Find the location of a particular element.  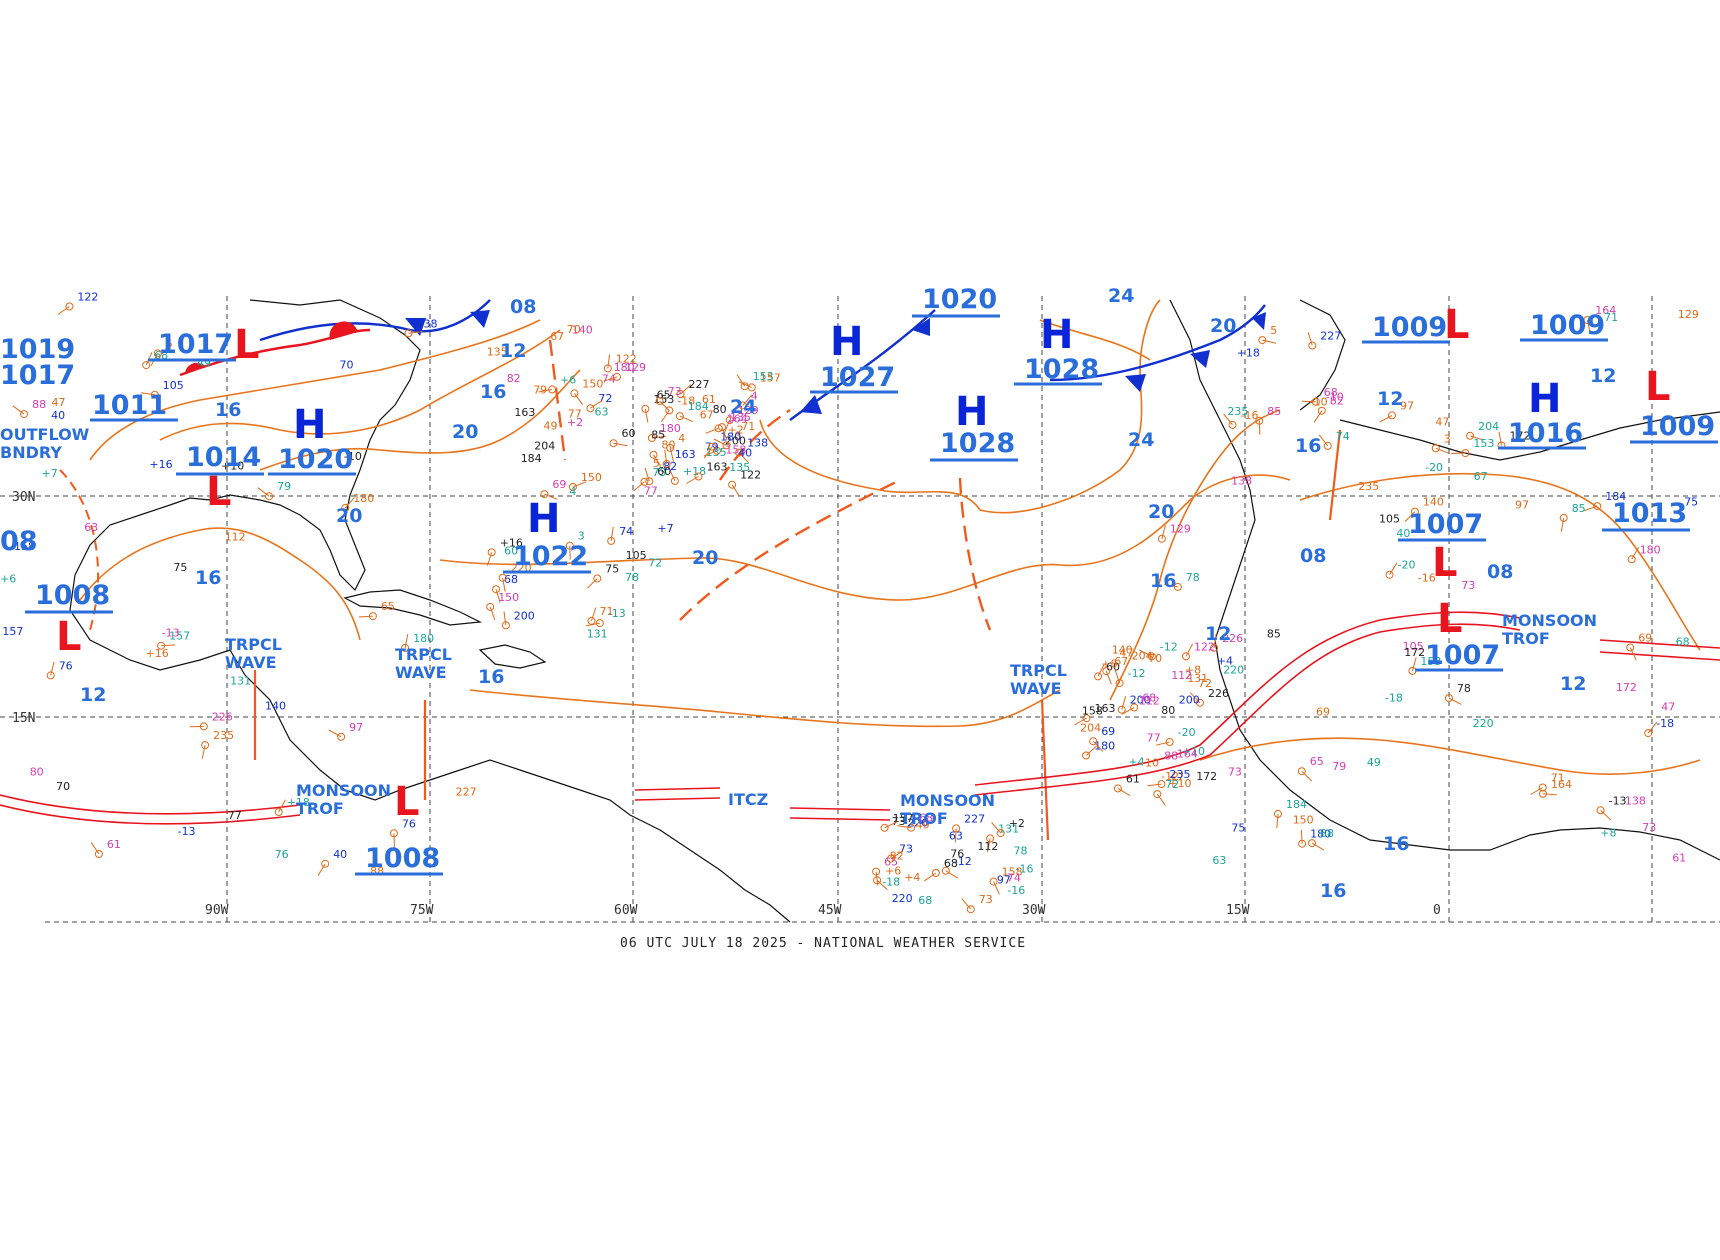

station-value: -10 is located at coordinates (1335, 397).